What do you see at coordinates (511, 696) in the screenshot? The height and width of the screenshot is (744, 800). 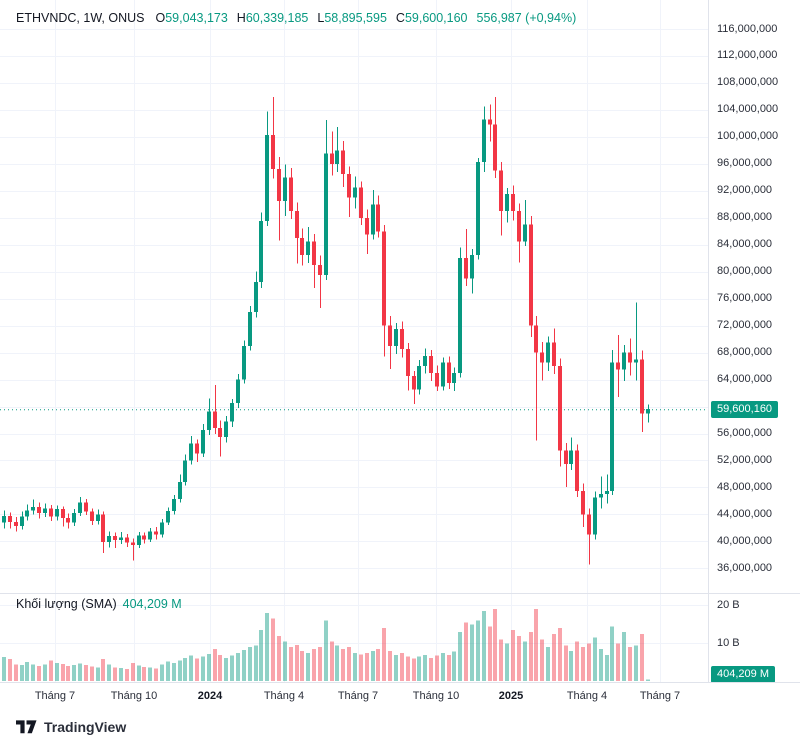 I see `time-axis-label: 2025` at bounding box center [511, 696].